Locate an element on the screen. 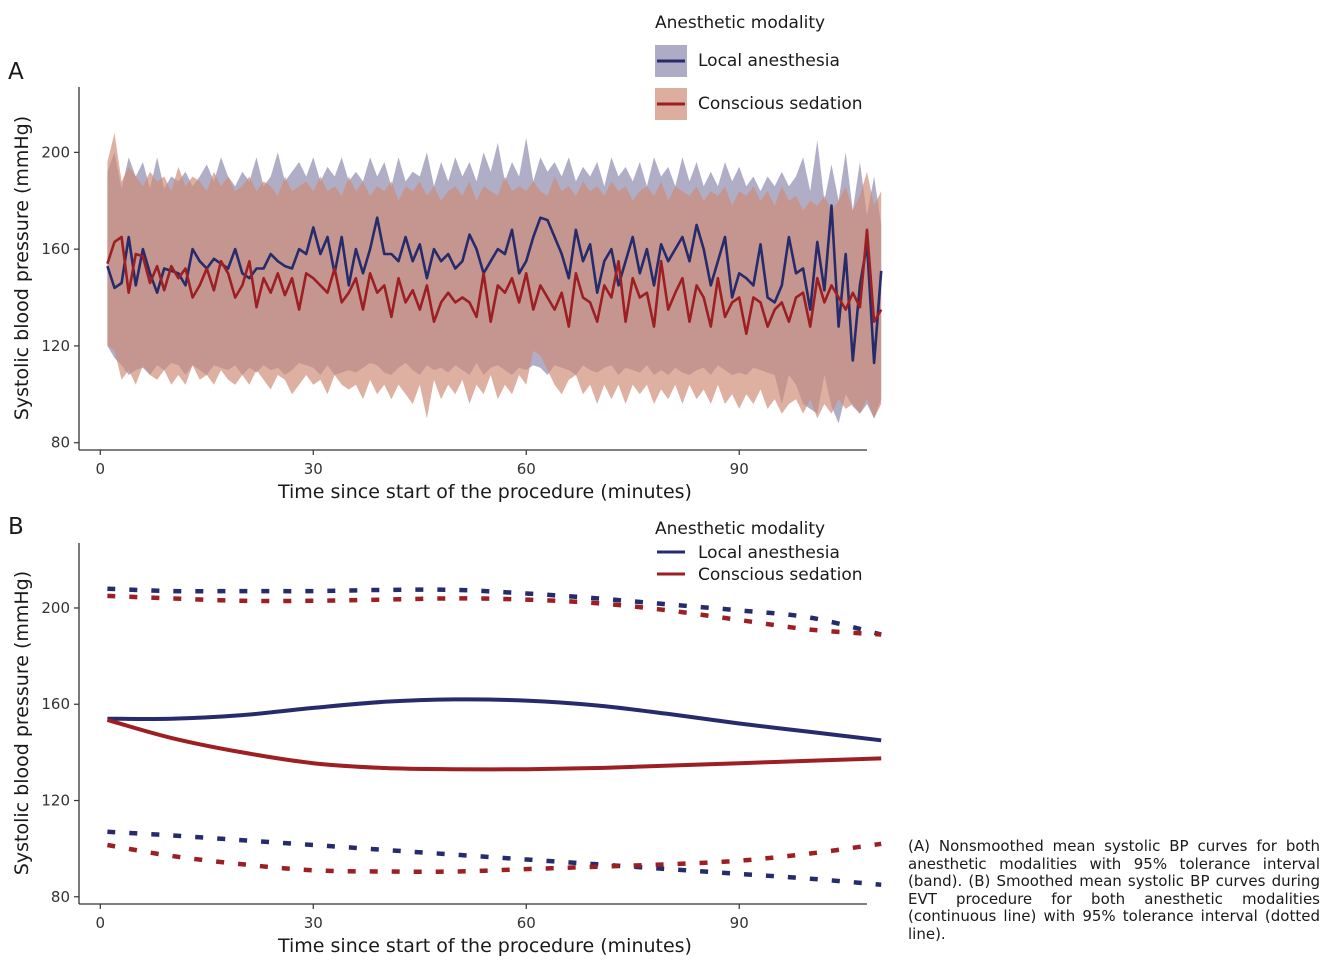 The height and width of the screenshot is (960, 1326). panel-a-x-tick-label: 0 is located at coordinates (101, 469).